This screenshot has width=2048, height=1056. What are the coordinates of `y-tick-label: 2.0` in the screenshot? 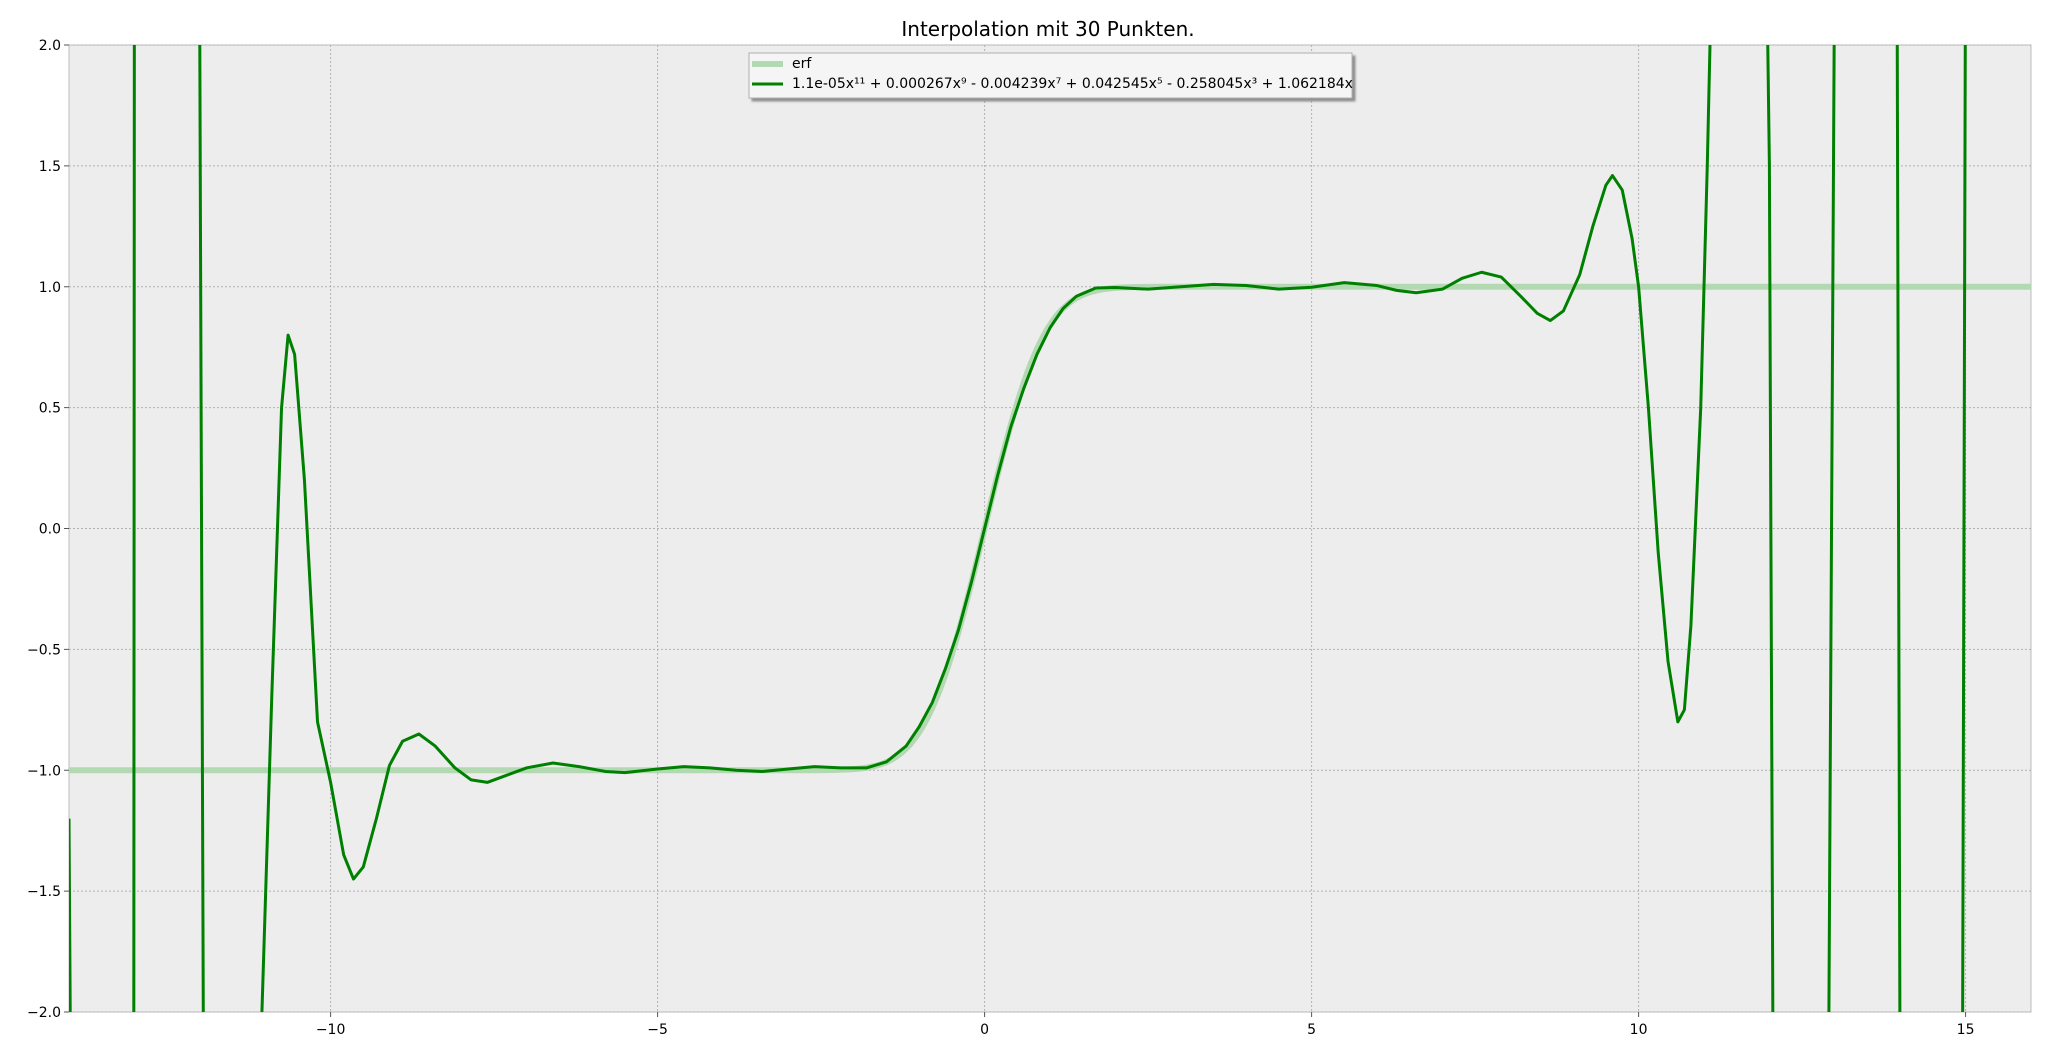 It's located at (50, 46).